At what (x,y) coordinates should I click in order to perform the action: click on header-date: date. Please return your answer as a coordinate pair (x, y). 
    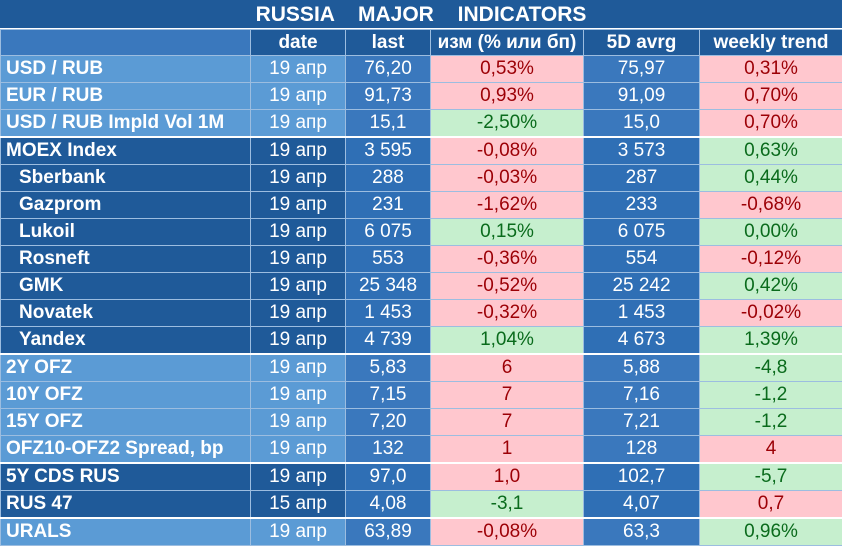
    Looking at the image, I should click on (298, 43).